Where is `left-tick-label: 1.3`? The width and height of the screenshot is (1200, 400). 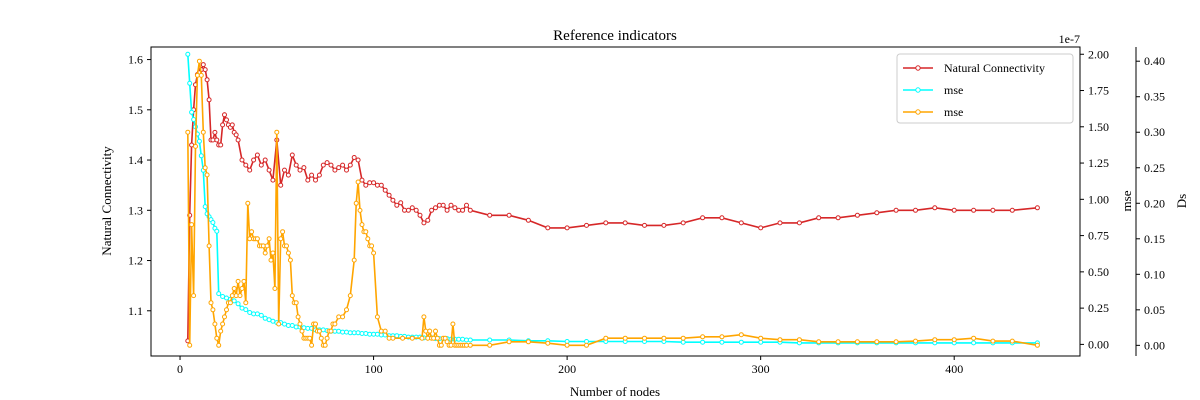 left-tick-label: 1.3 is located at coordinates (135, 210).